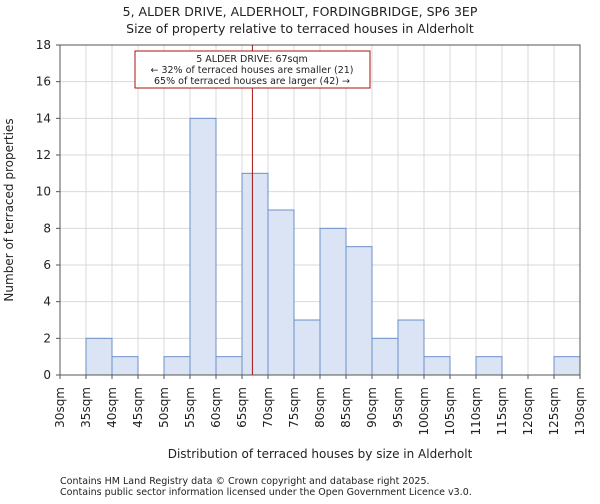 Image resolution: width=600 pixels, height=504 pixels. Describe the element at coordinates (372, 407) in the screenshot. I see `x-tick-label: 90sqm` at that location.